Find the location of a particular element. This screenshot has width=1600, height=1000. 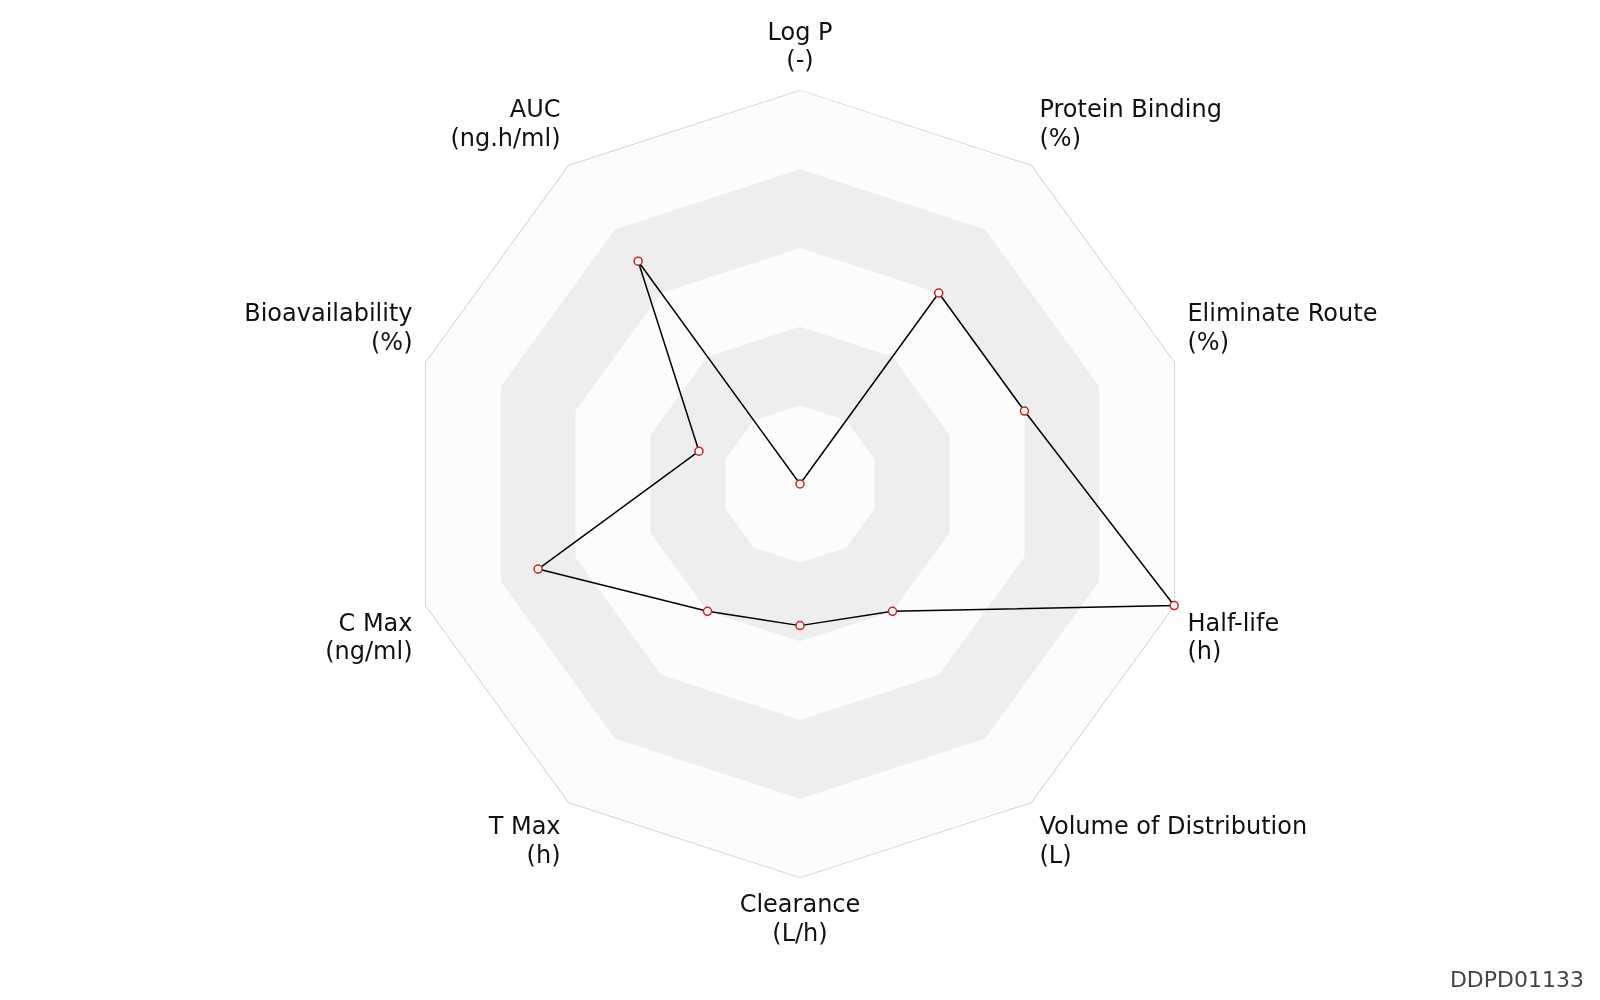

spoke-label: T Max (h) is located at coordinates (524, 841).